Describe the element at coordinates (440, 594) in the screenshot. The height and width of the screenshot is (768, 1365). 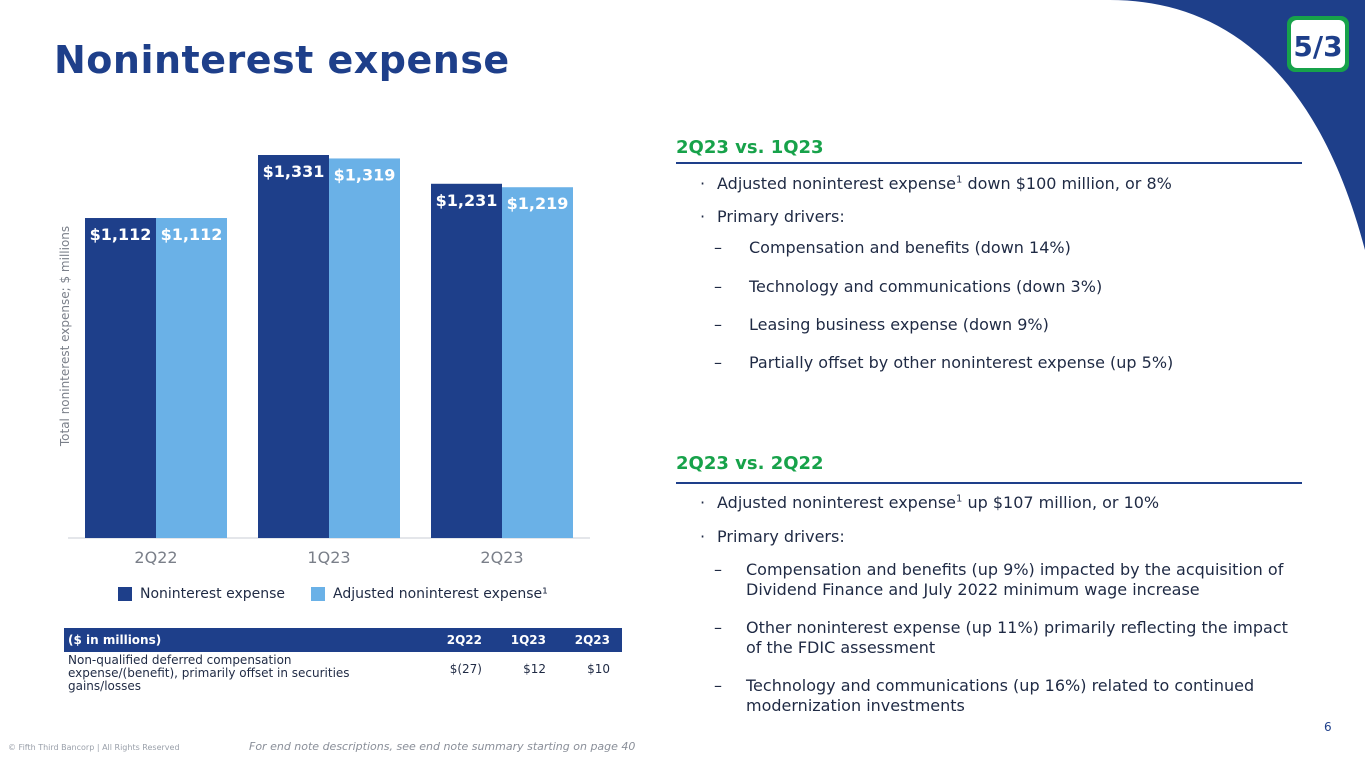
I see `legend-label-adjusted: Adjusted noninterest expense¹` at that location.